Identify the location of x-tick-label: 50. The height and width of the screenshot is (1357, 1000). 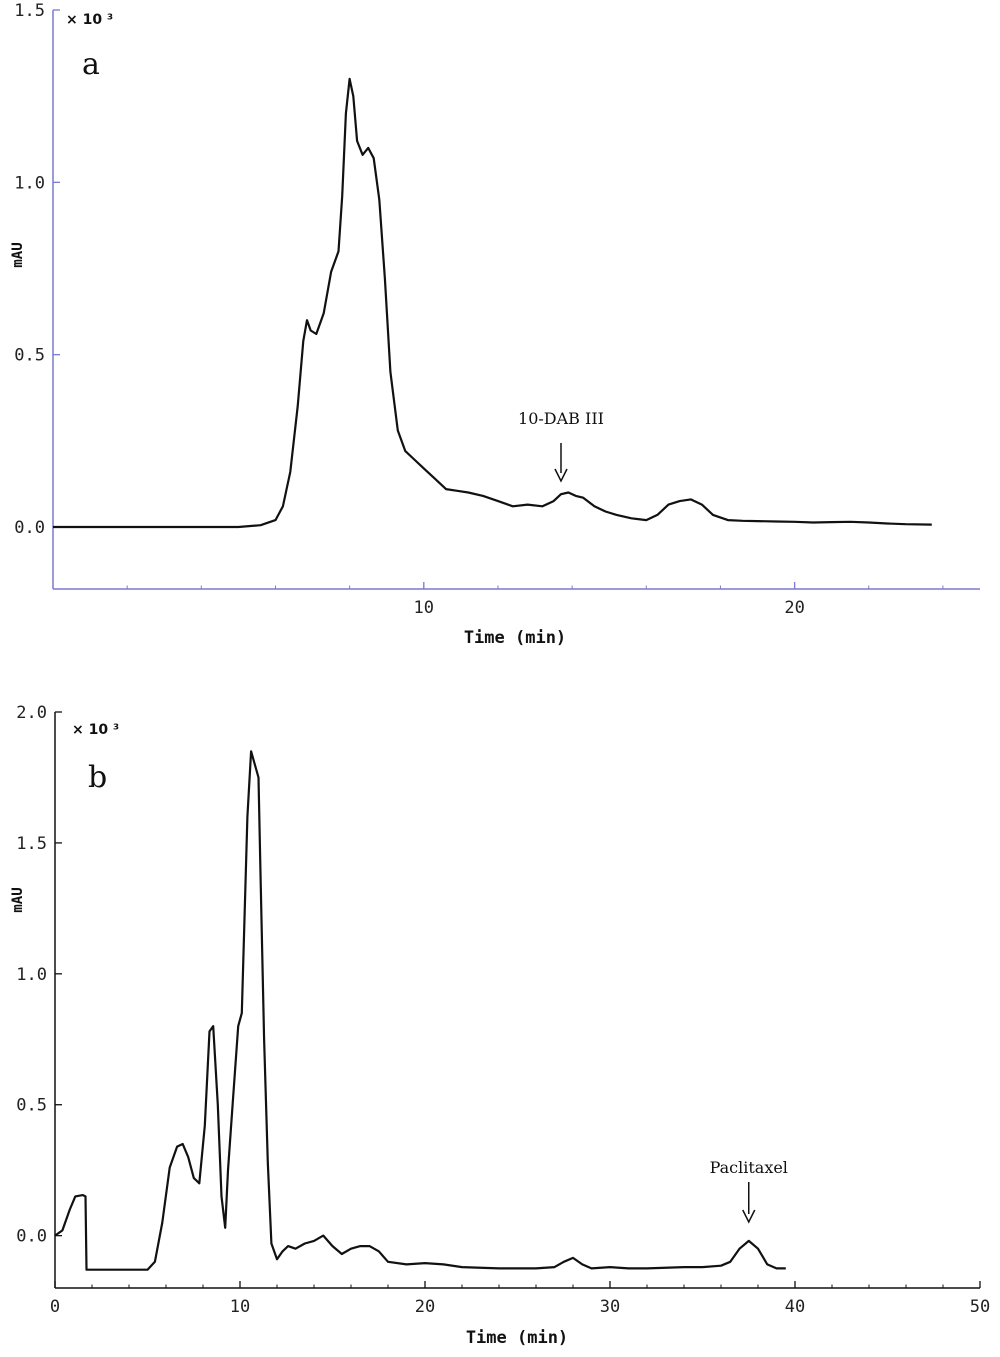
(980, 1307).